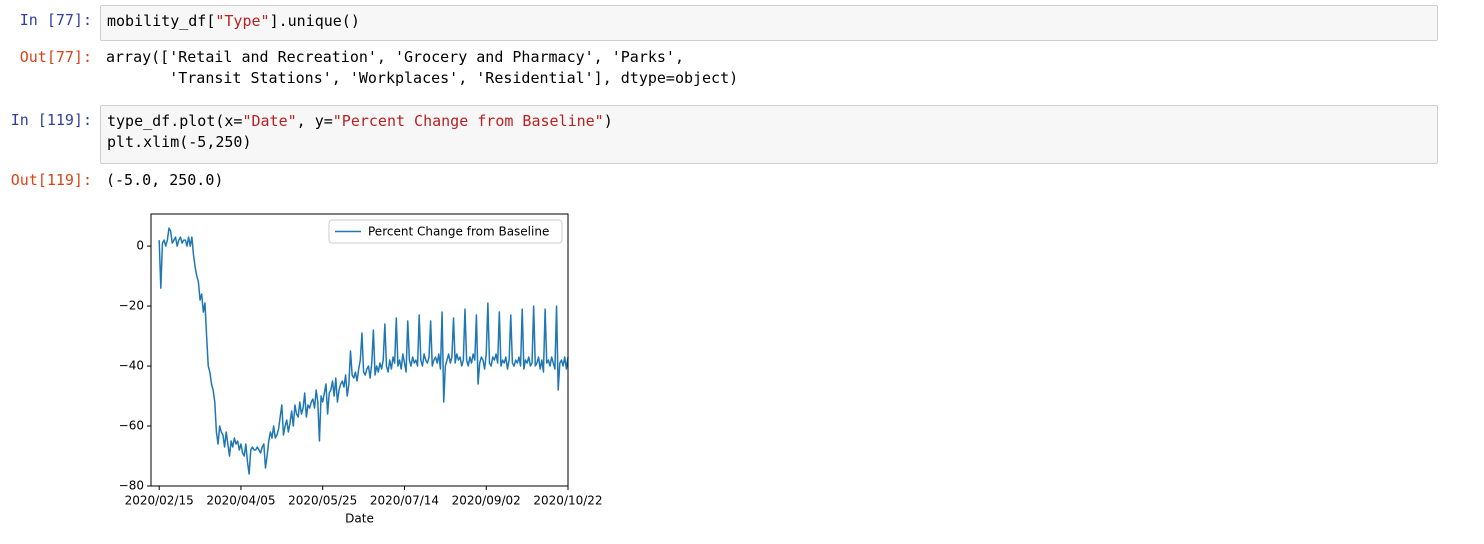  I want to click on code-cell: mobility_df["Type"].unique(), so click(769, 23).